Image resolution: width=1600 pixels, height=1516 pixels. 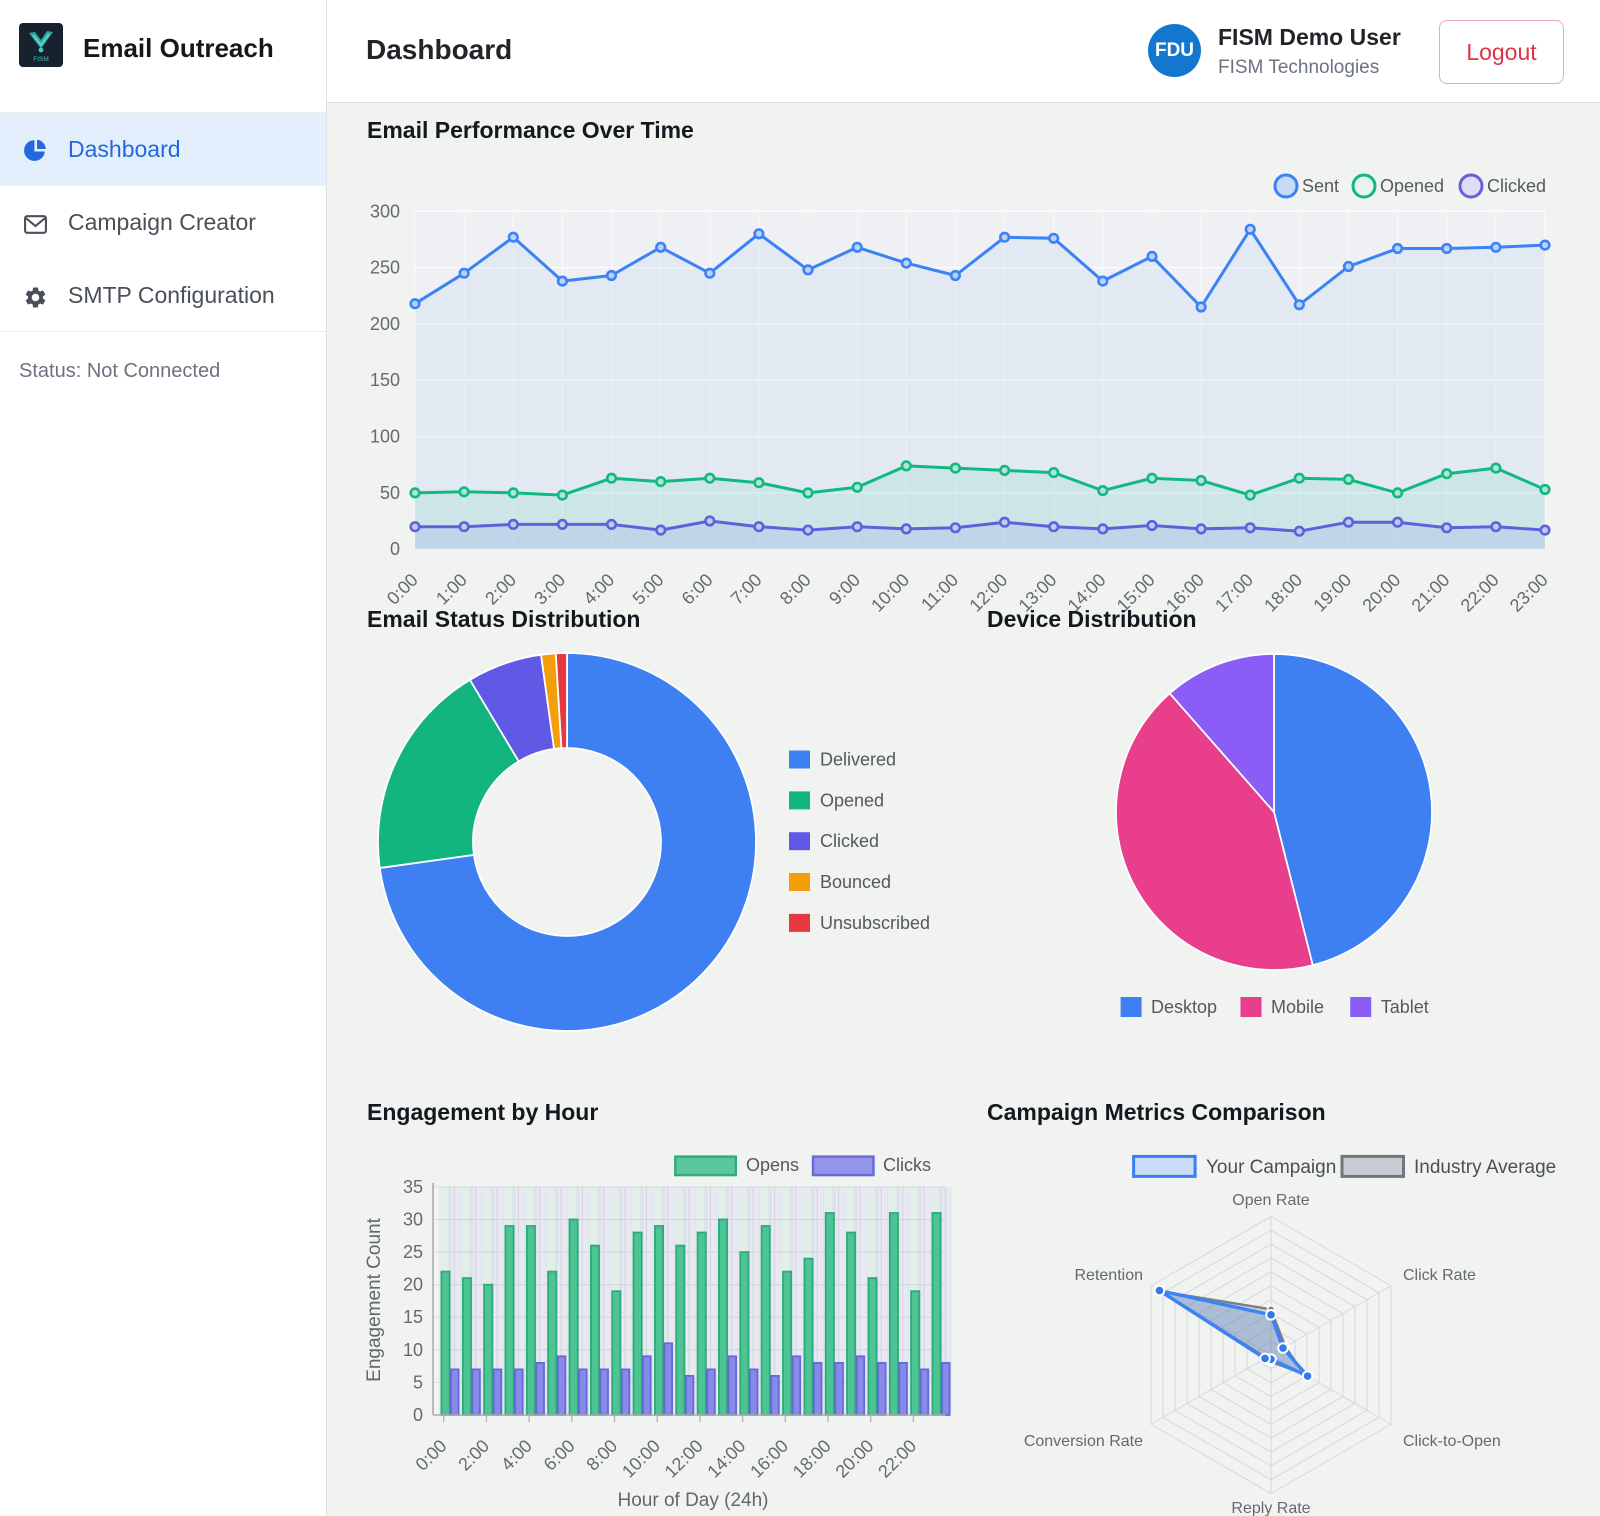 I want to click on svg-text: Your Campaign, so click(x=1271, y=1167).